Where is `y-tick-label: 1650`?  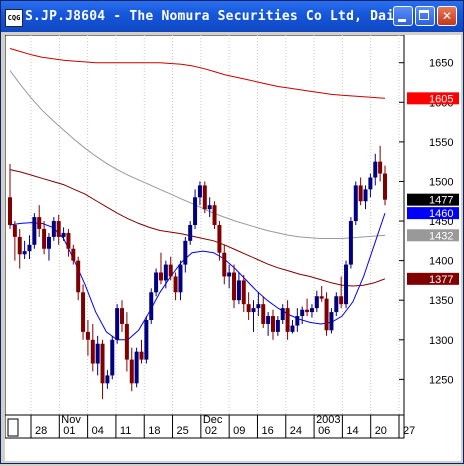
y-tick-label: 1650 is located at coordinates (441, 64).